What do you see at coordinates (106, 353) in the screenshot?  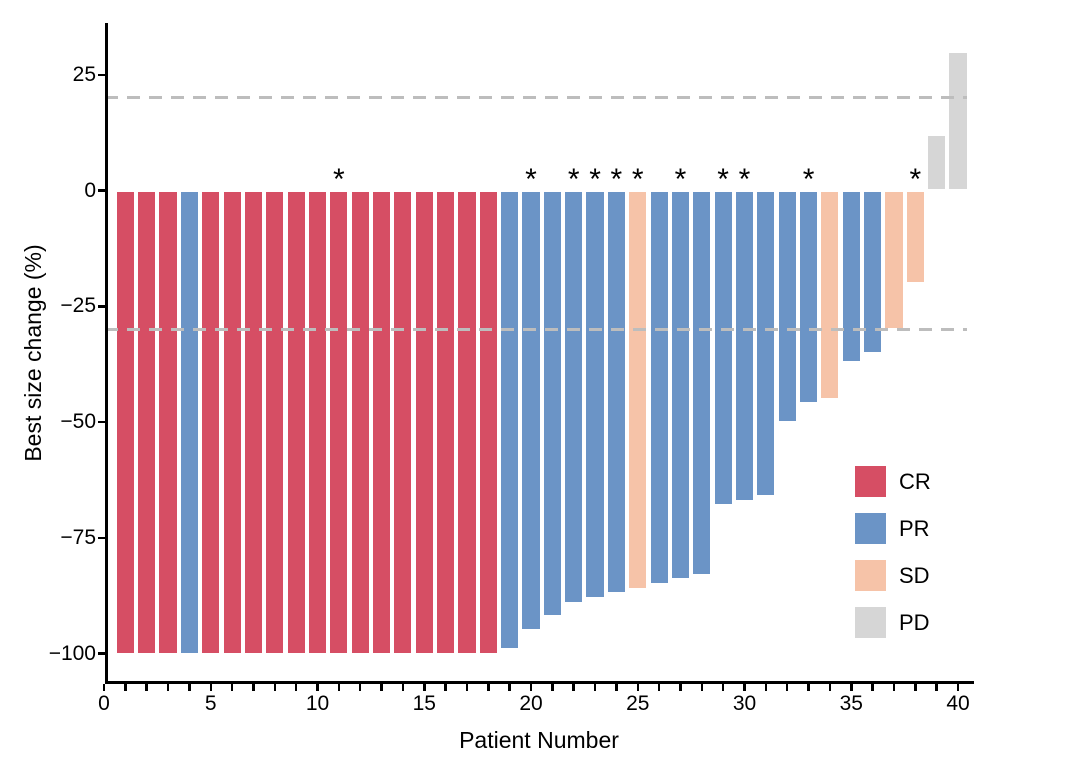 I see `y-axis-line` at bounding box center [106, 353].